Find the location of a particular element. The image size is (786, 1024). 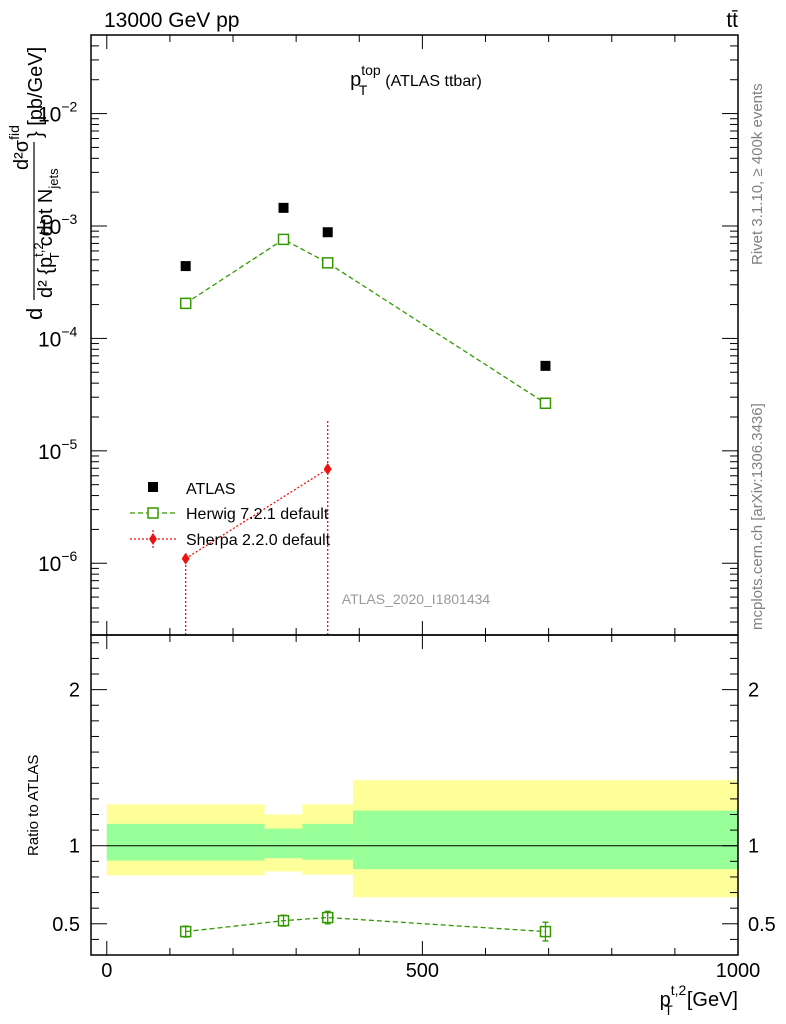

rivet-label: Rivet 3.1.10, ≥ 400k events is located at coordinates (757, 174).